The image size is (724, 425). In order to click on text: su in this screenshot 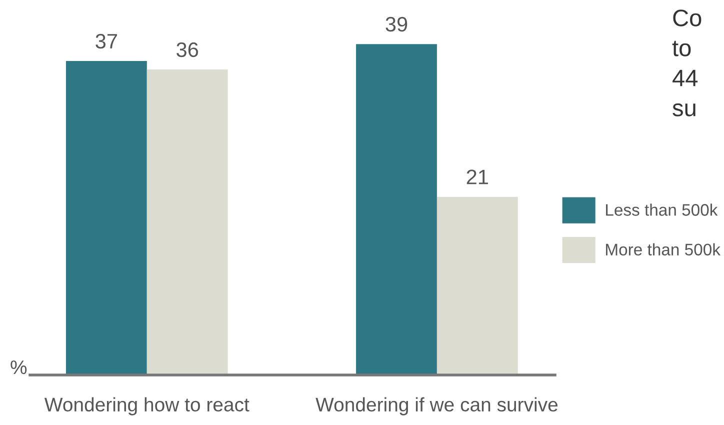, I will do `click(684, 109)`.